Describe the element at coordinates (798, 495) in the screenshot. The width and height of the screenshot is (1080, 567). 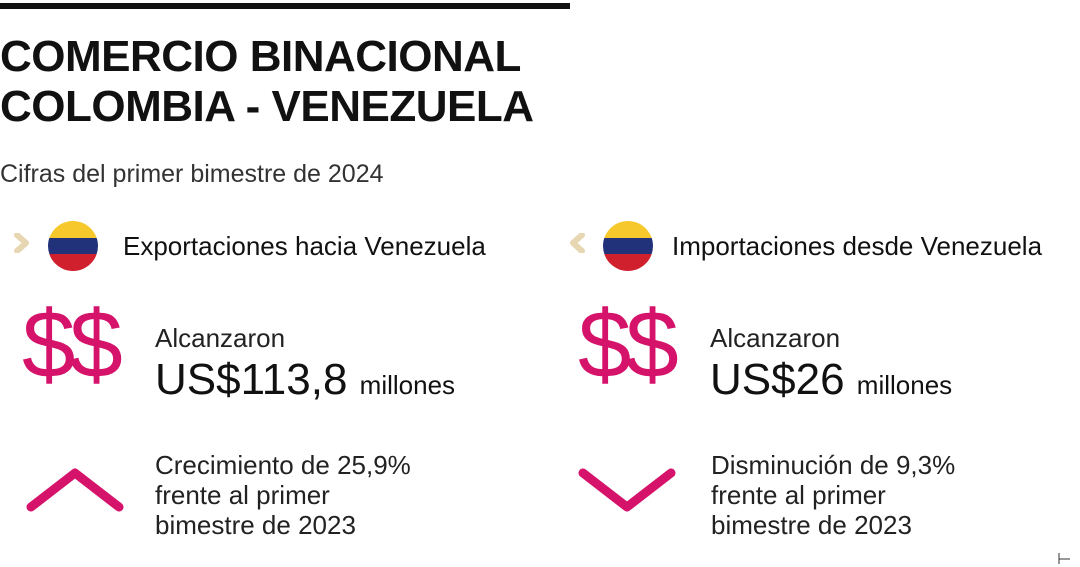
I see `imports-desc-line: frente al primer` at that location.